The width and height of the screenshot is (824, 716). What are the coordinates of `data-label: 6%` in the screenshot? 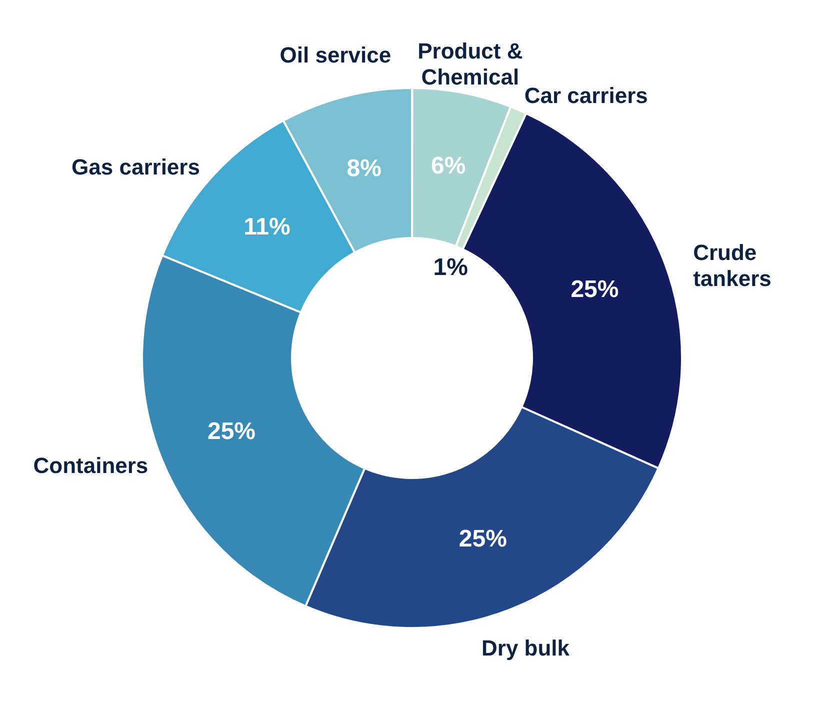 It's located at (448, 166).